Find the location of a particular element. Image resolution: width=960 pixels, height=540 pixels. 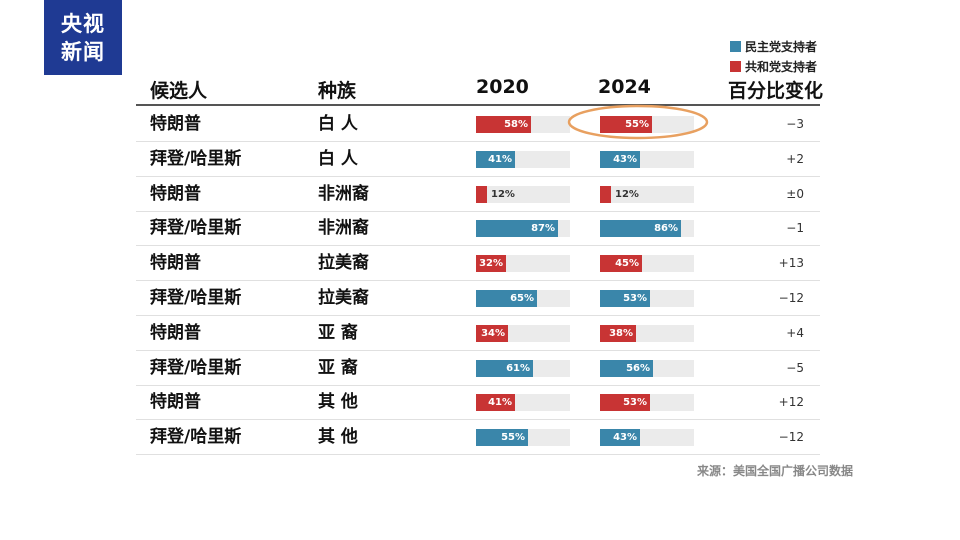

table-row: 特朗普 白 人 58% 55% −3 is located at coordinates (478, 124).